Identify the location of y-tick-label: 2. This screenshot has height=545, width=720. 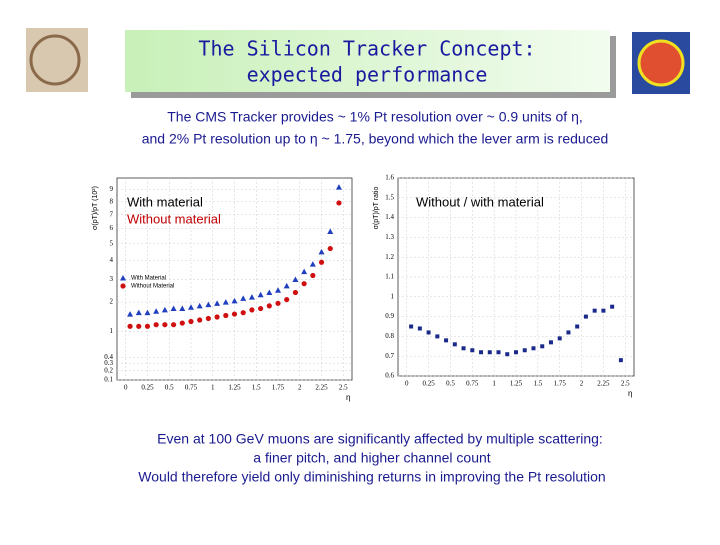
(112, 302).